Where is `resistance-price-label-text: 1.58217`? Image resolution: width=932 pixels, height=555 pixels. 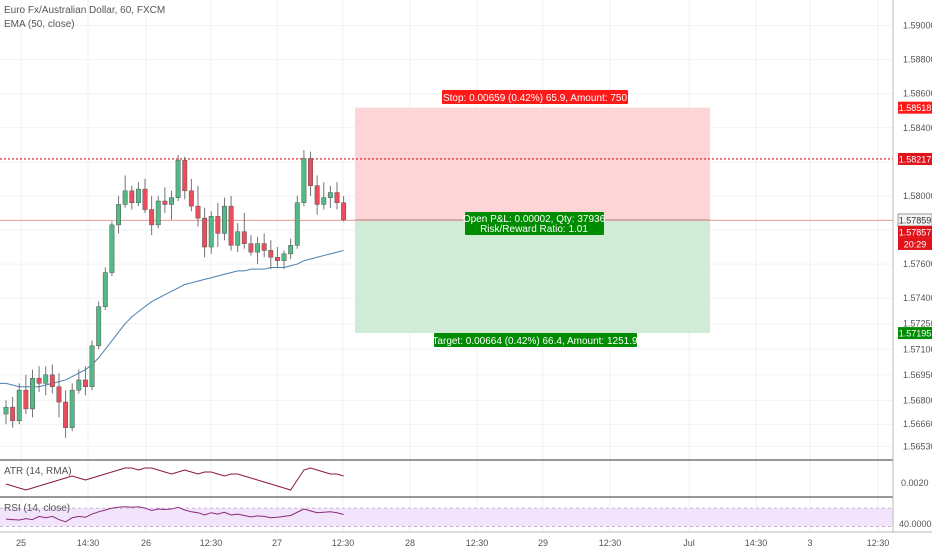
resistance-price-label-text: 1.58217 is located at coordinates (915, 159).